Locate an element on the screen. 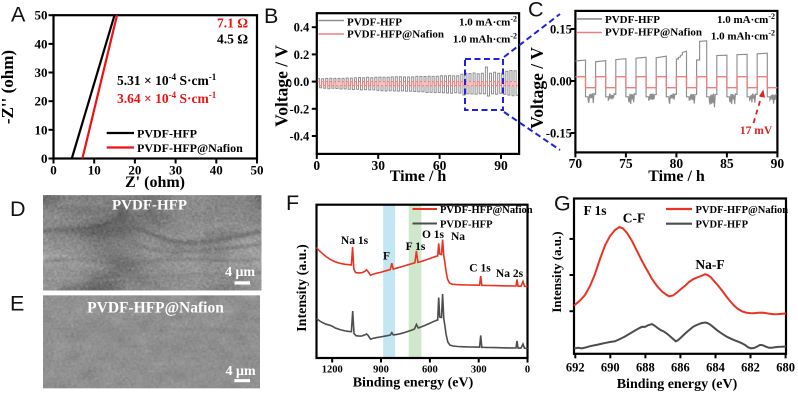 The width and height of the screenshot is (798, 400). svg-text: 0.2 is located at coordinates (302, 55).